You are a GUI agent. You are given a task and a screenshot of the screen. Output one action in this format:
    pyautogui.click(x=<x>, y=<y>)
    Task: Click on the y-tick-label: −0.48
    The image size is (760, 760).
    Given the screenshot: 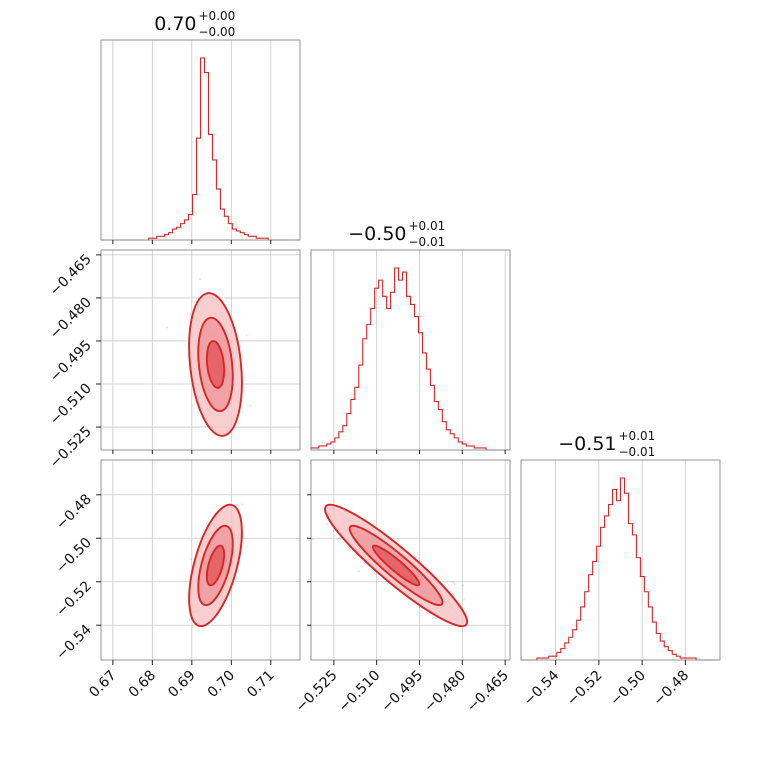 What is the action you would take?
    pyautogui.click(x=74, y=512)
    